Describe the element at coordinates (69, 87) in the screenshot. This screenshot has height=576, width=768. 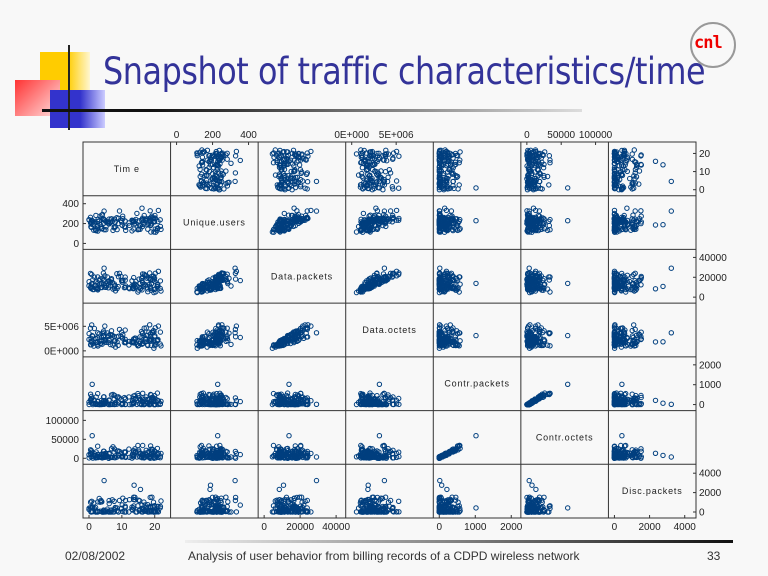
I see `decoration-vertical-line` at that location.